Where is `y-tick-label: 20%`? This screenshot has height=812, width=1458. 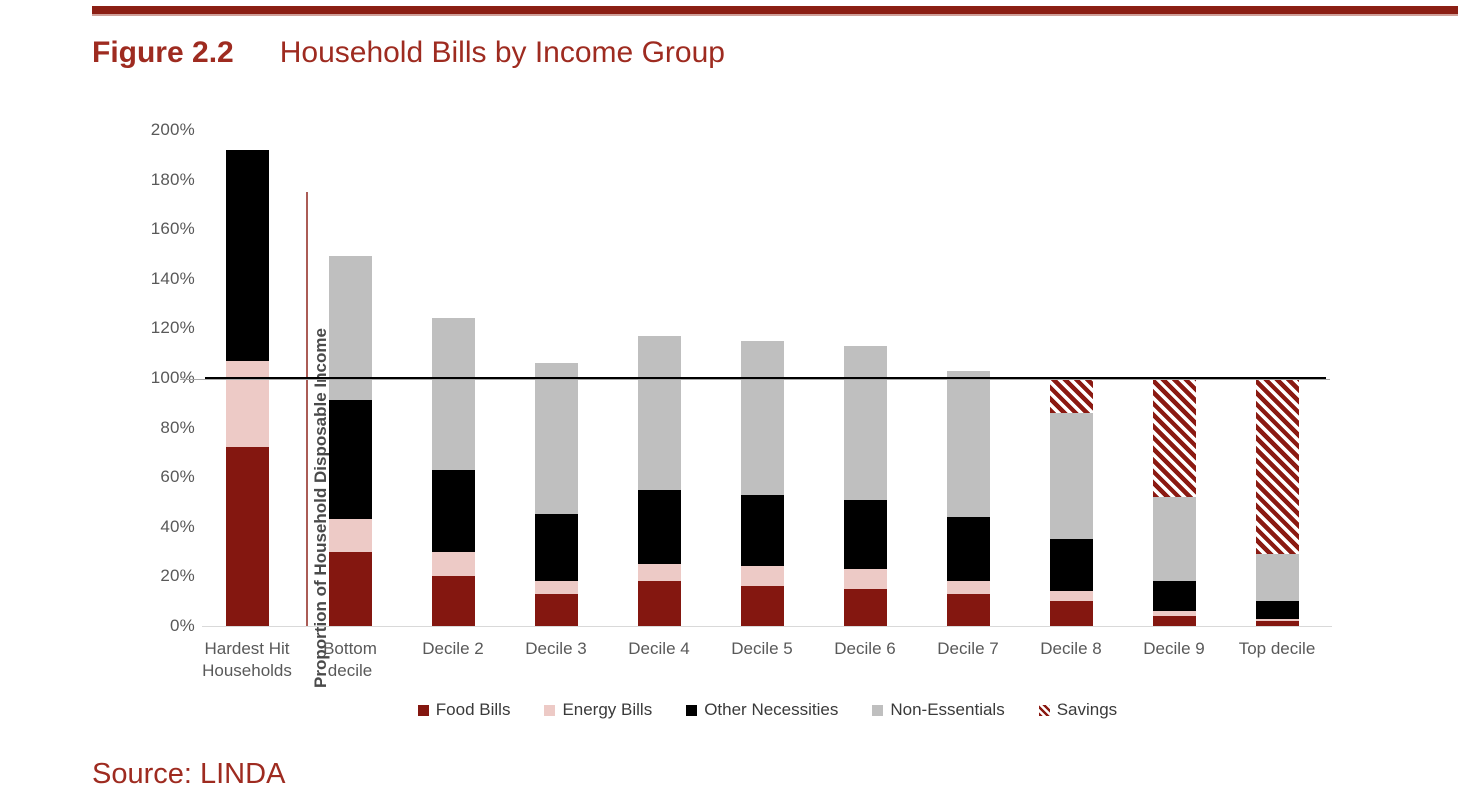
y-tick-label: 20% is located at coordinates (177, 576).